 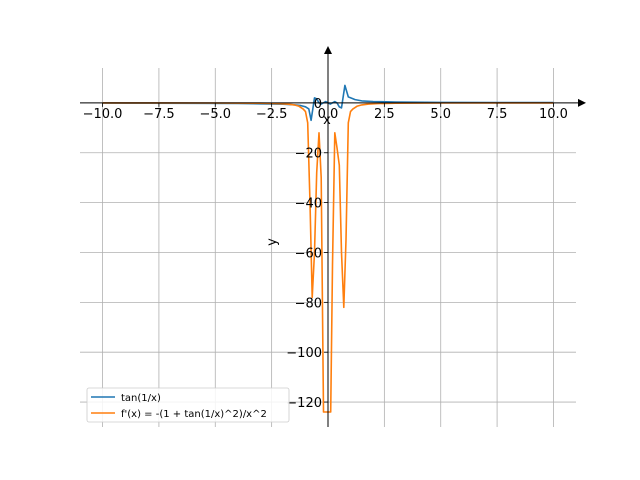 What do you see at coordinates (553, 114) in the screenshot?
I see `x-tick-label: 10.0` at bounding box center [553, 114].